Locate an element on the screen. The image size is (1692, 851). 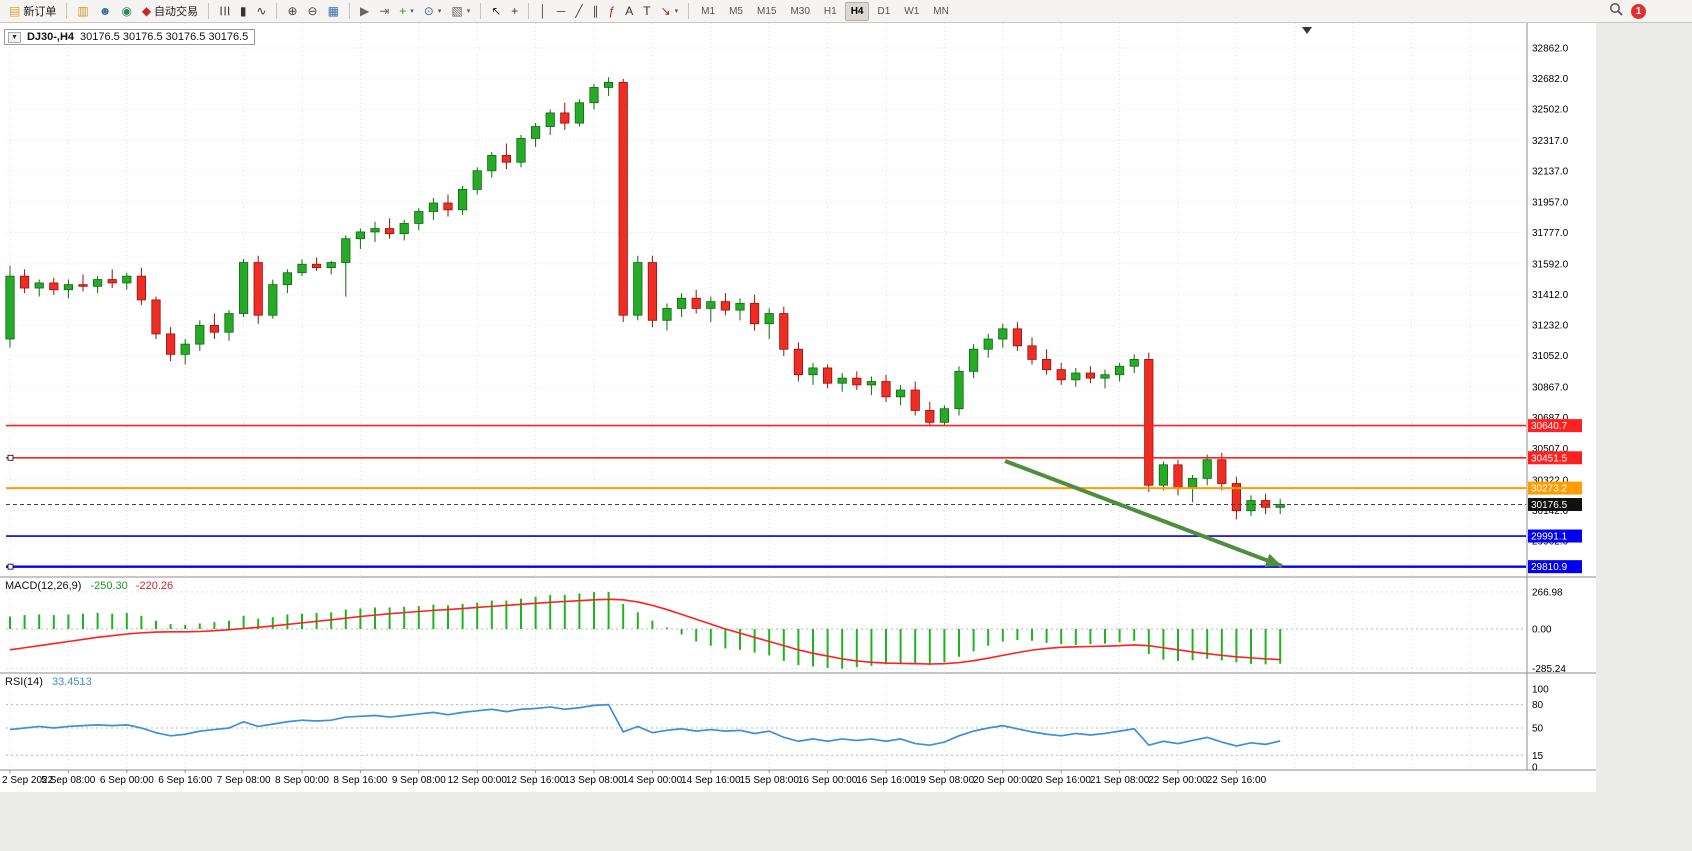
auto-scroll-button: ▶ is located at coordinates (364, 11).